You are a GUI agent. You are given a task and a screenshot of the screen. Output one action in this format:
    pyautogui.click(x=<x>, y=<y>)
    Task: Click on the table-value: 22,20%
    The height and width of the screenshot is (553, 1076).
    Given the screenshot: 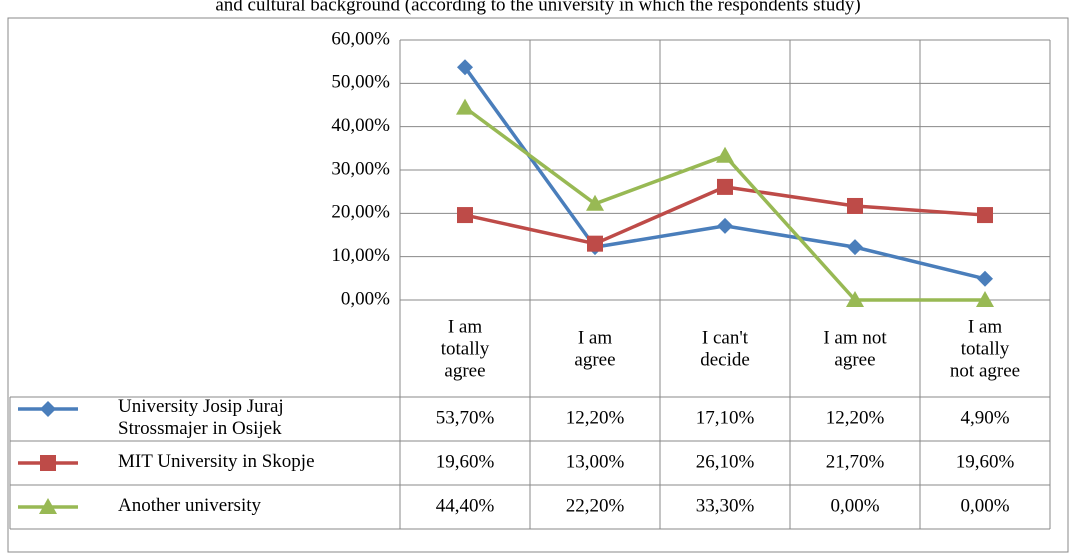 What is the action you would take?
    pyautogui.click(x=595, y=505)
    